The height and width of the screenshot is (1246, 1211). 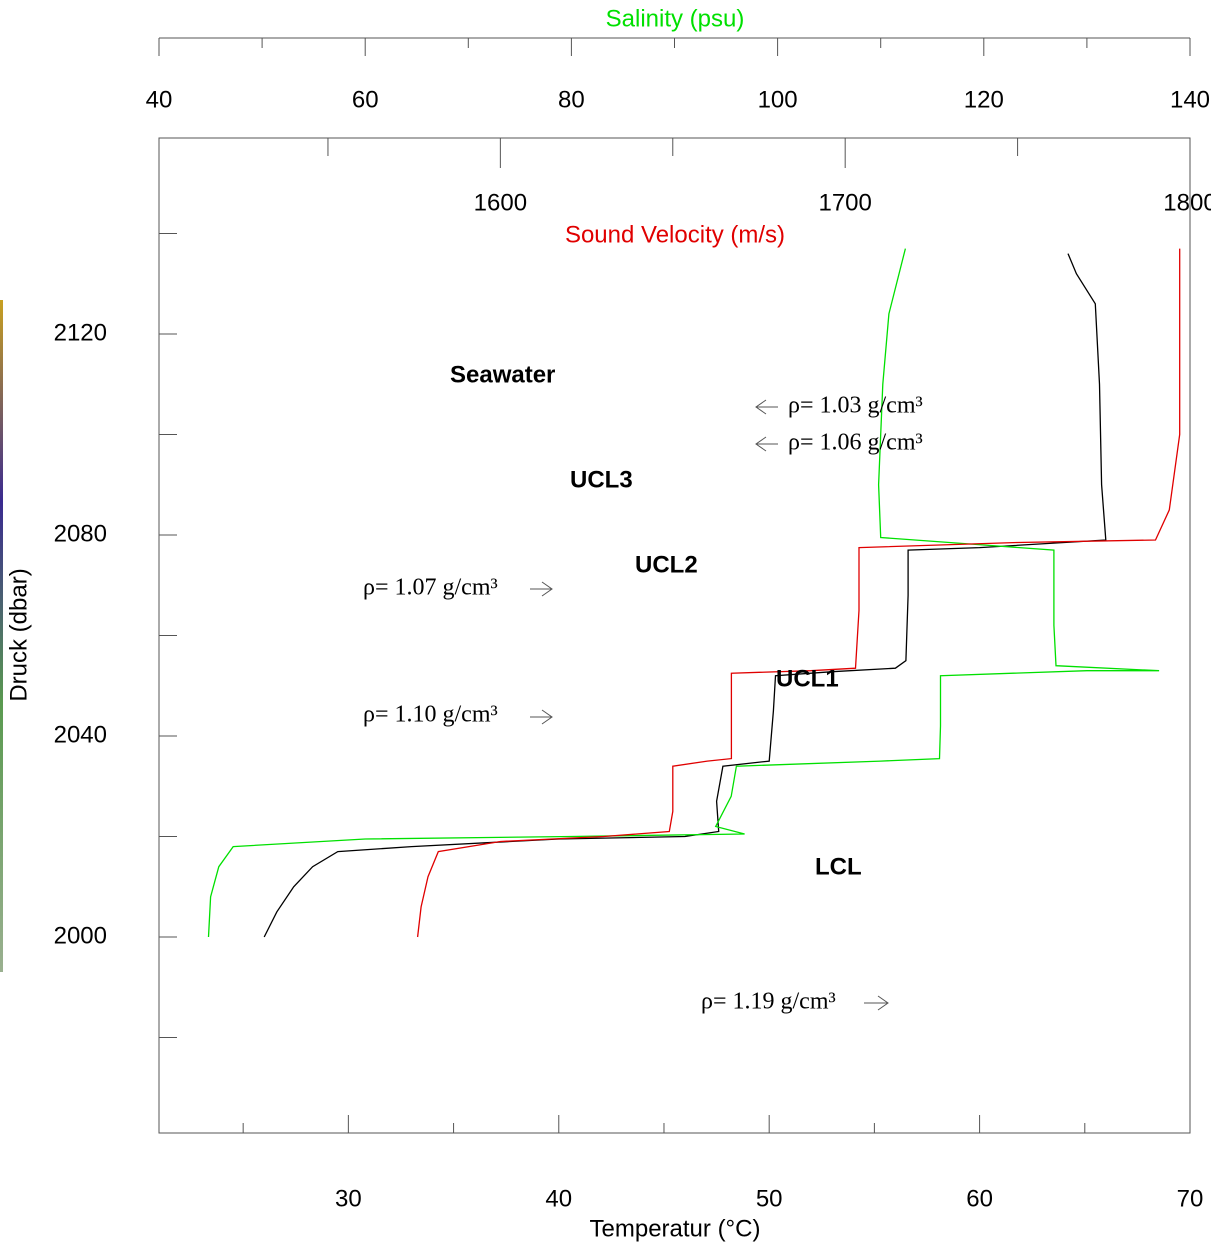 What do you see at coordinates (502, 374) in the screenshot?
I see `annotation: Seawater` at bounding box center [502, 374].